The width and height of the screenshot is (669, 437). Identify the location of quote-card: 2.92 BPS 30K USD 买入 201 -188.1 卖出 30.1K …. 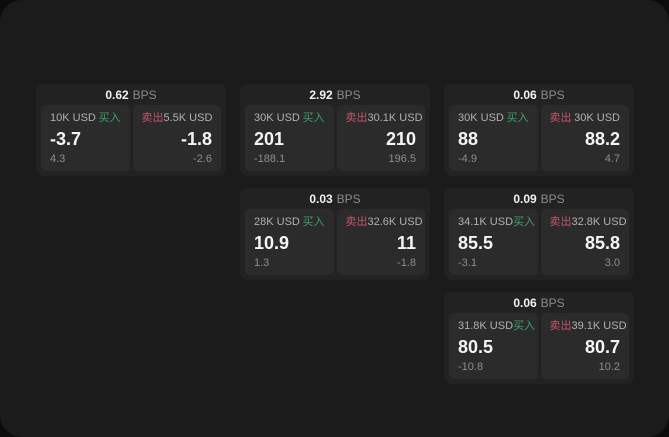
(335, 130).